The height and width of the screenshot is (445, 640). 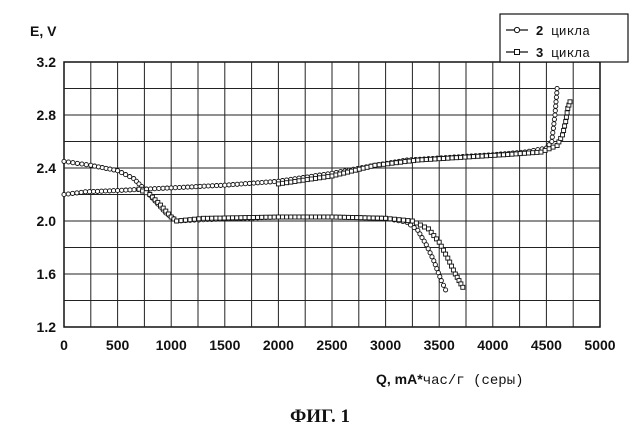 What do you see at coordinates (224, 345) in the screenshot?
I see `x-tick-label: 1500` at bounding box center [224, 345].